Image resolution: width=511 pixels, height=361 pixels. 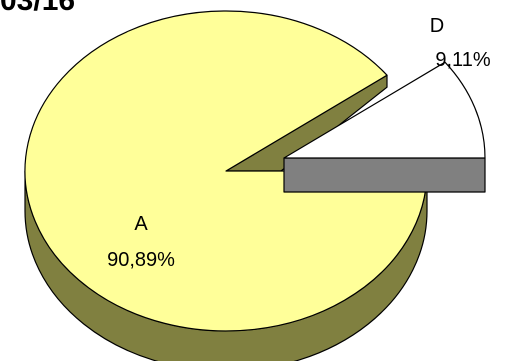 What do you see at coordinates (141, 224) in the screenshot?
I see `slice-a-name-label: A` at bounding box center [141, 224].